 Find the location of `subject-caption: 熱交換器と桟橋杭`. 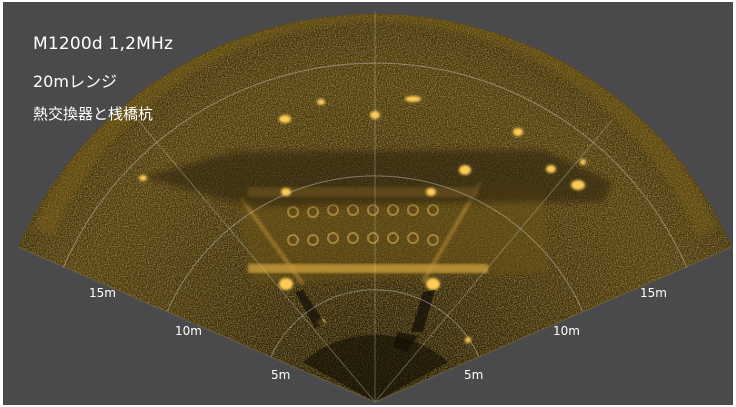

subject-caption: 熱交換器と桟橋杭 is located at coordinates (93, 114).